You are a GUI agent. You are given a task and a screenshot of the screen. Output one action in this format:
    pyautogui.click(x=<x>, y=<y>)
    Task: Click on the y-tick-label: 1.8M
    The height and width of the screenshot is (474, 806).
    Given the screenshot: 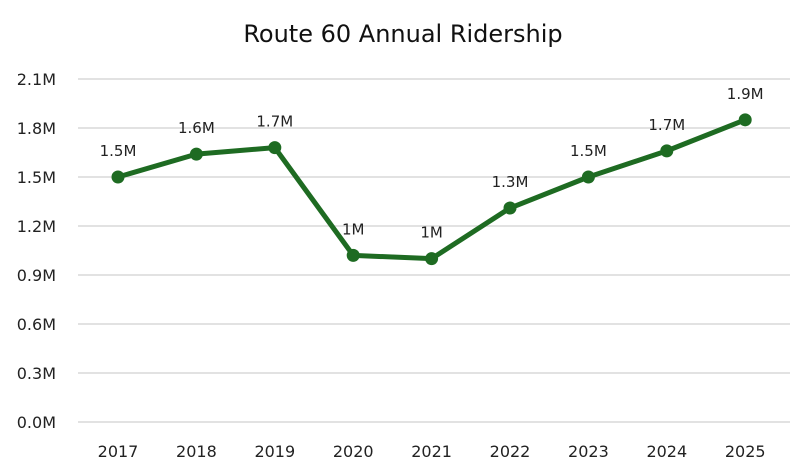 What is the action you would take?
    pyautogui.click(x=36, y=128)
    